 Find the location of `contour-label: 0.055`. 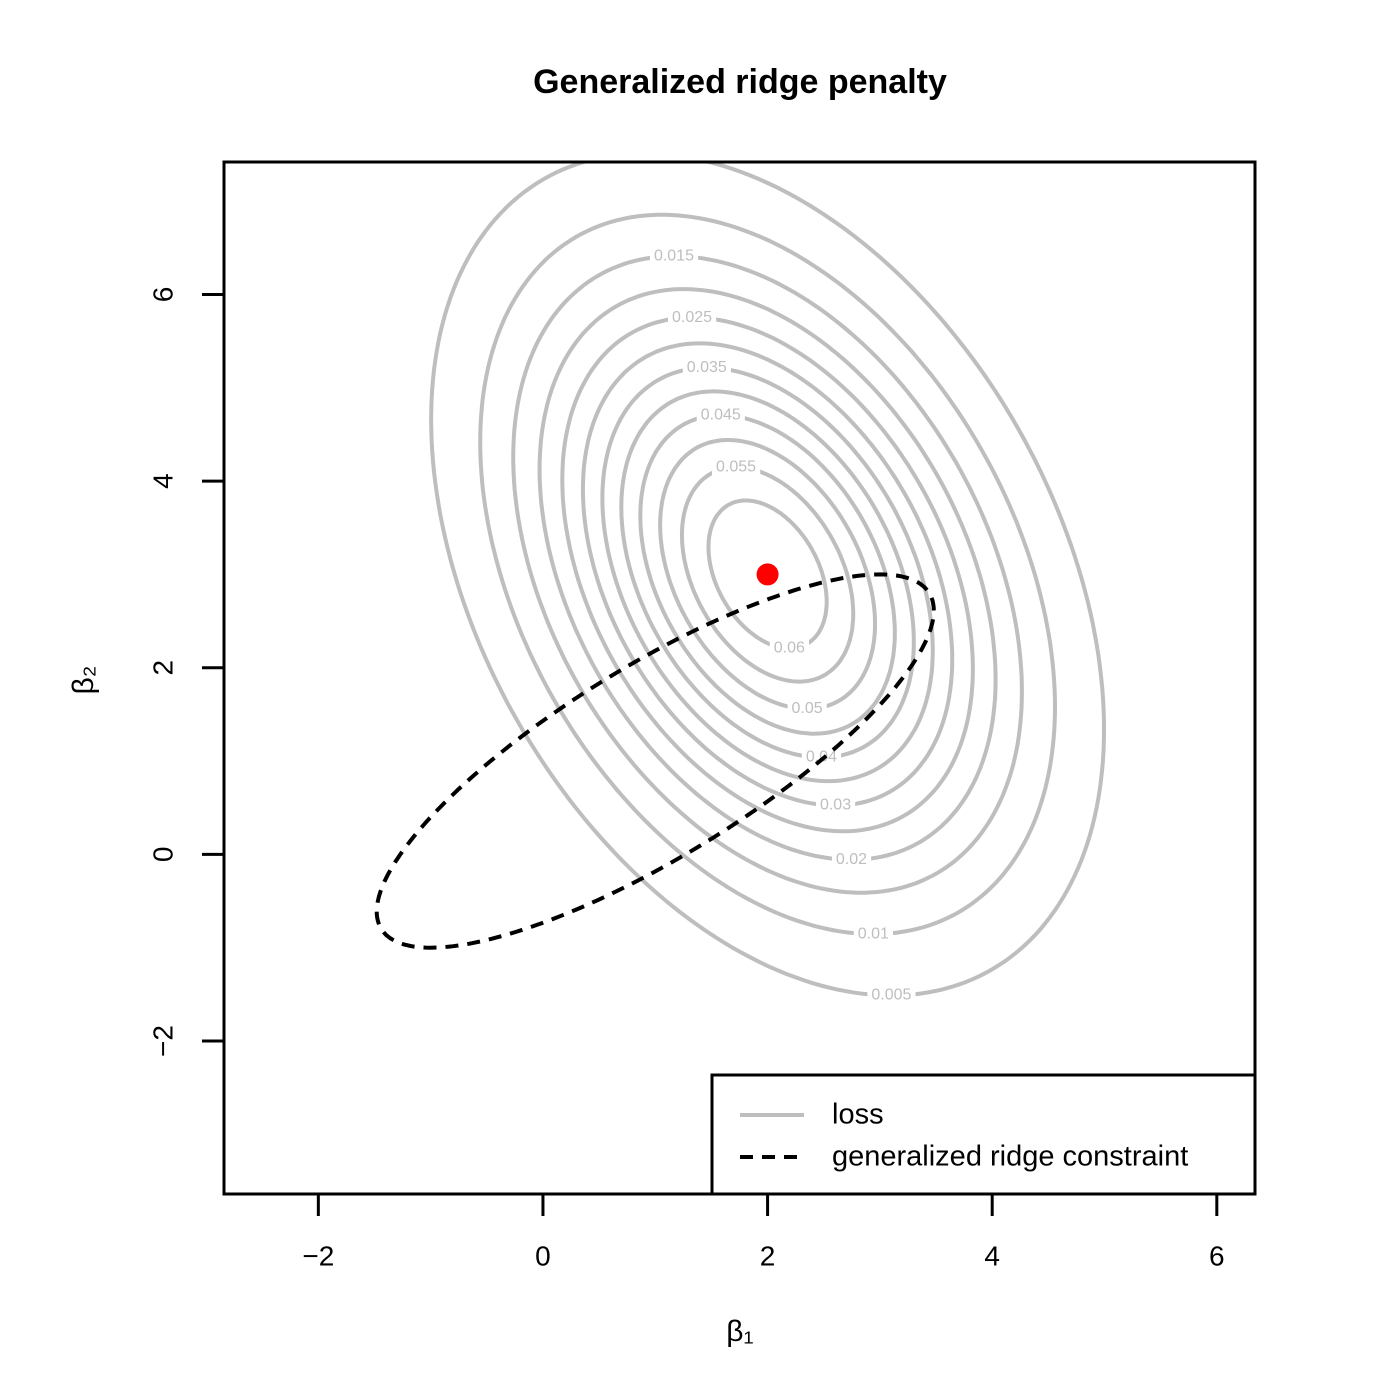

contour-label: 0.055 is located at coordinates (736, 466).